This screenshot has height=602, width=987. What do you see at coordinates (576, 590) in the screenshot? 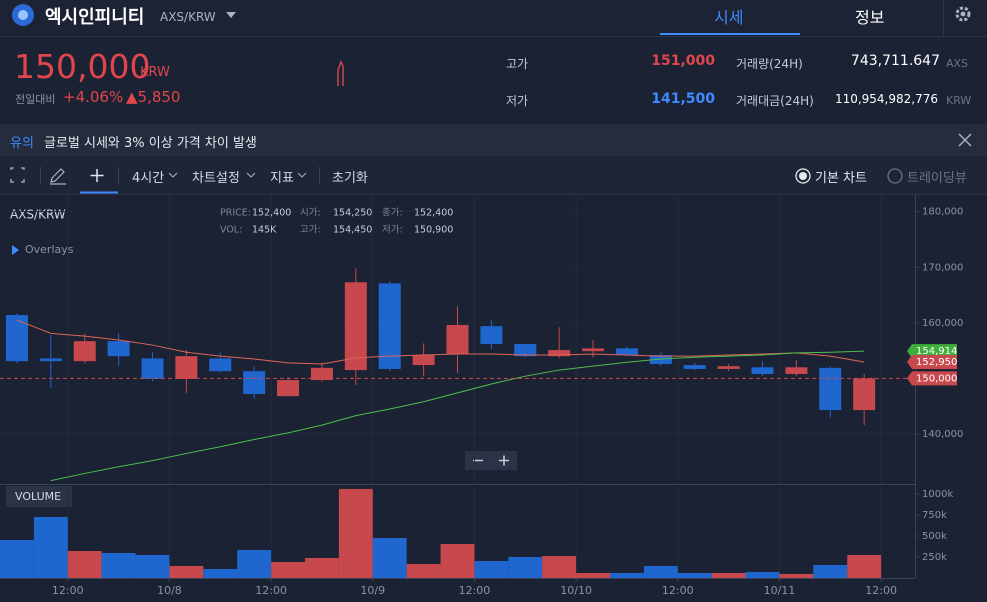
I see `x-tick-label: 10/10` at bounding box center [576, 590].